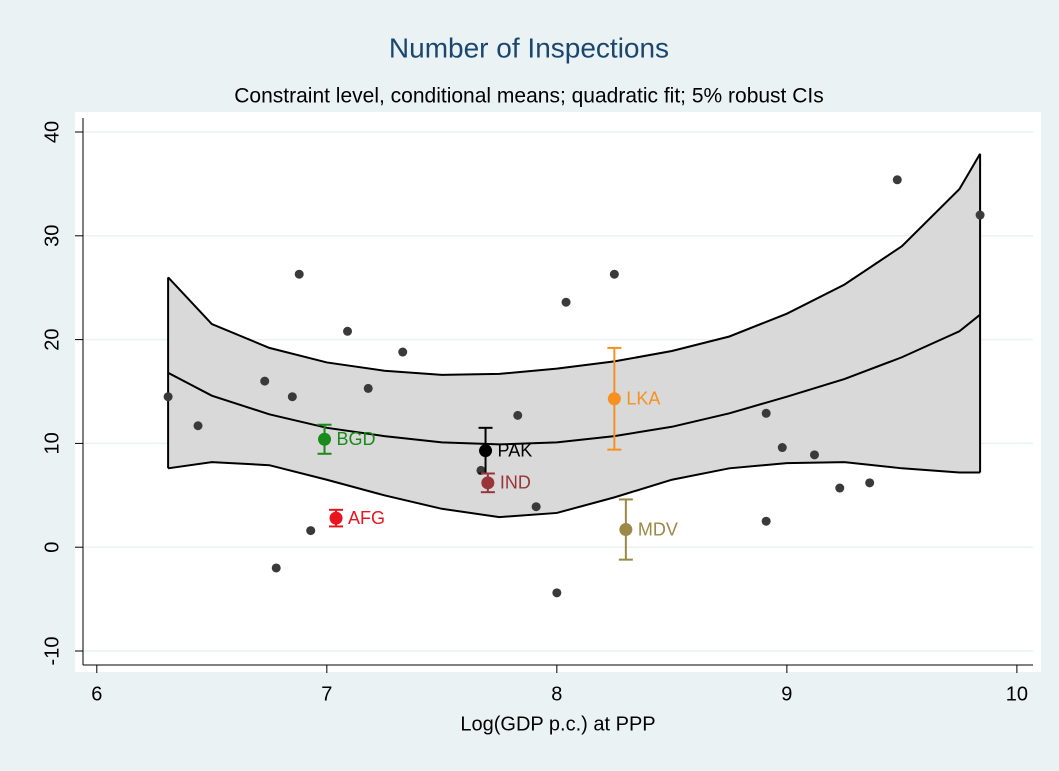  I want to click on point-label: MDV, so click(658, 529).